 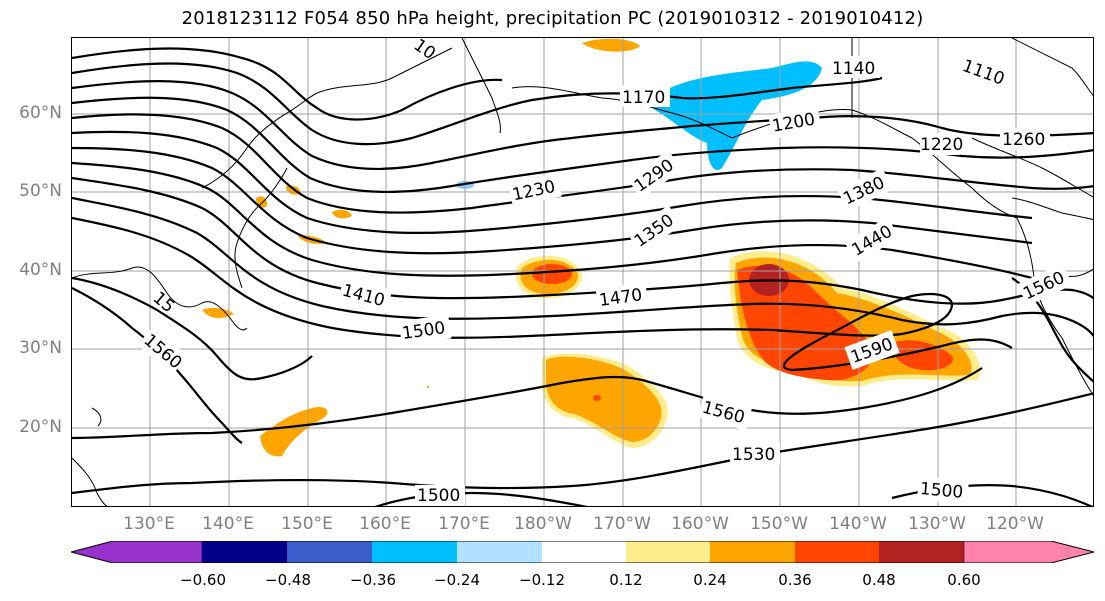 What do you see at coordinates (424, 51) in the screenshot?
I see `contour-label: 10` at bounding box center [424, 51].